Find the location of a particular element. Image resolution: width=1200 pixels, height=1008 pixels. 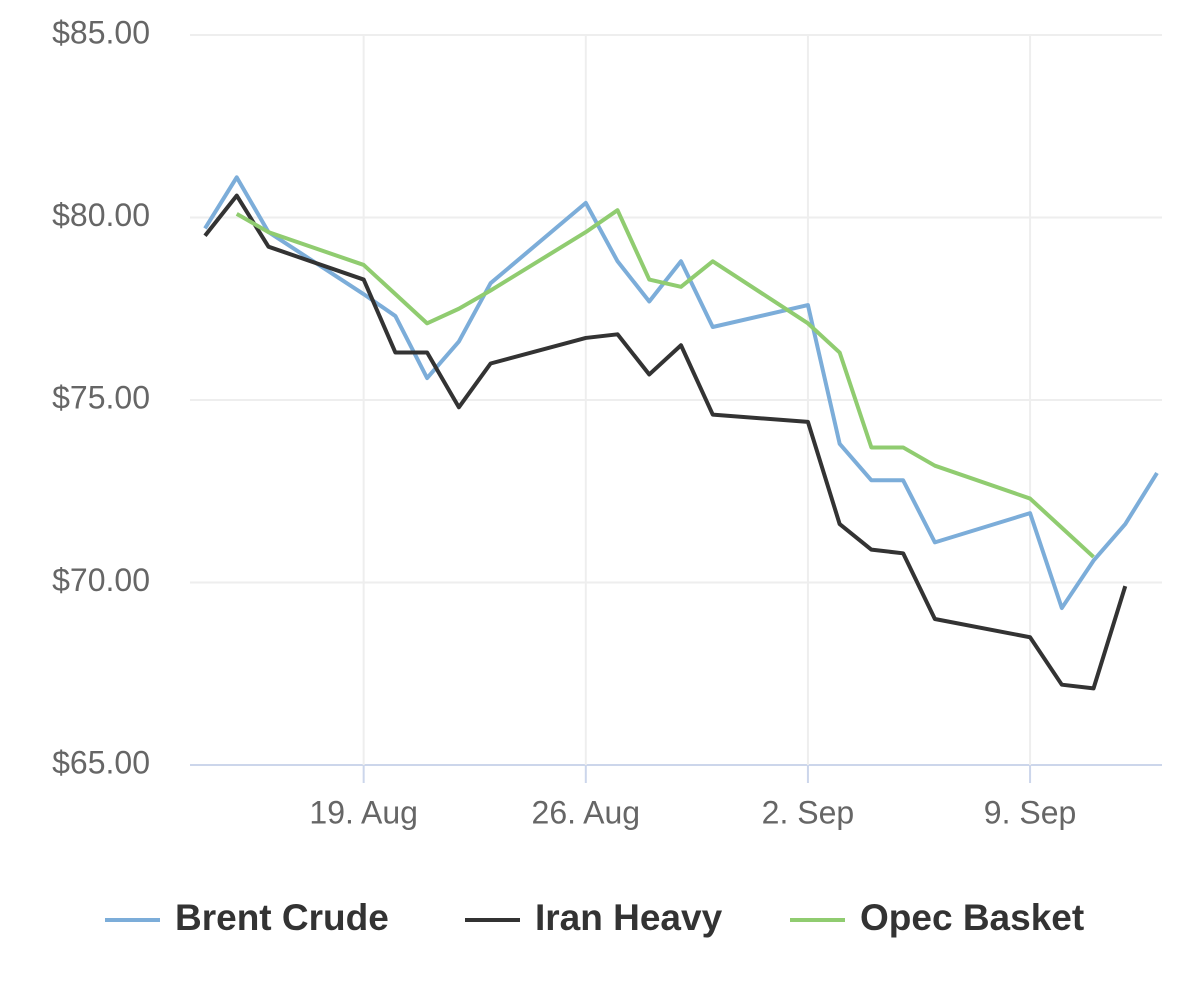

x-tick-label: 26. Aug is located at coordinates (586, 812).